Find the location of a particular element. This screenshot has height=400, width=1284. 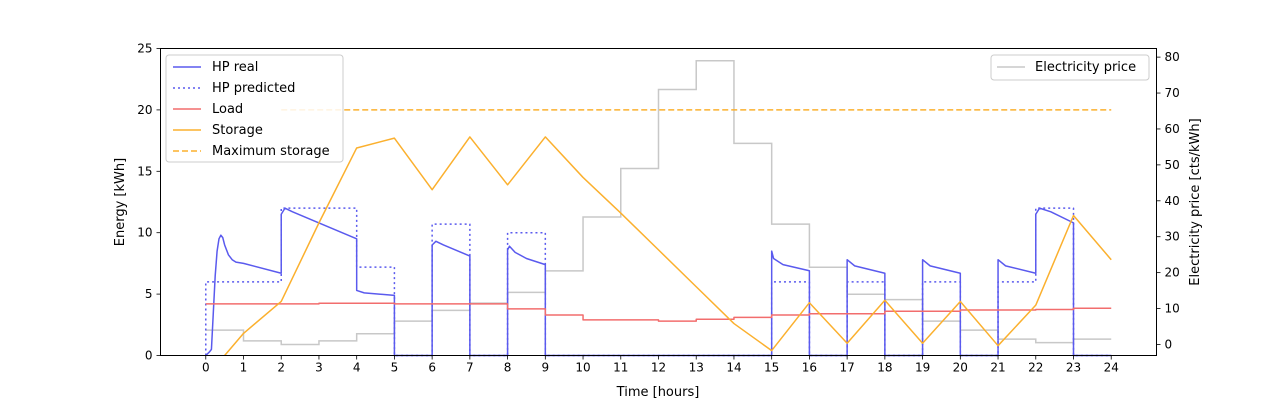

x-tick-label: 14 is located at coordinates (733, 368).